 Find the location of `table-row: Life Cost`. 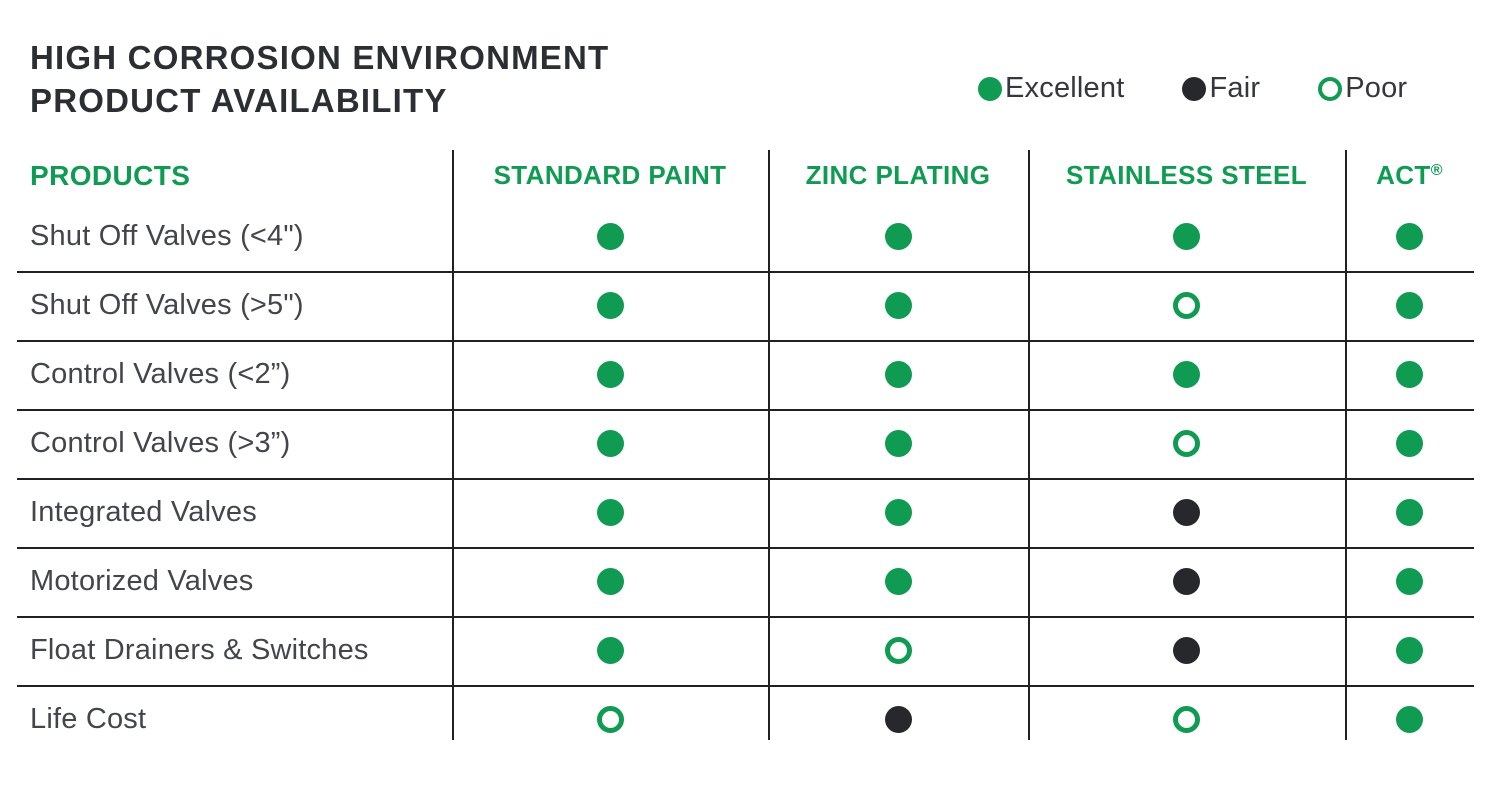

table-row: Life Cost is located at coordinates (745, 719).